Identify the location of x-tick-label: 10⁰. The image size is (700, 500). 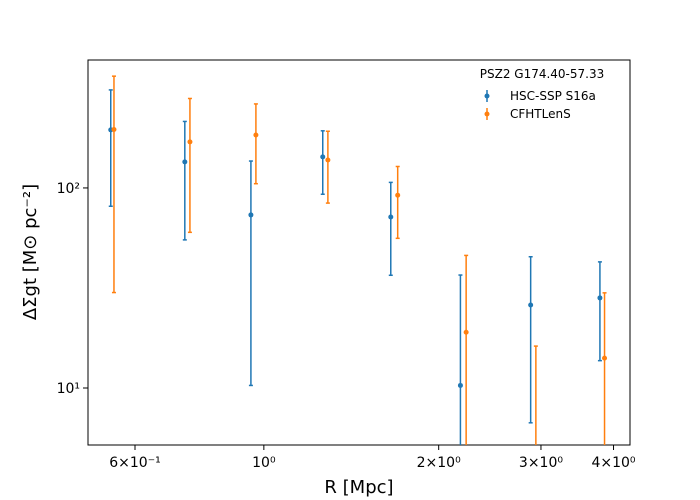
(264, 463).